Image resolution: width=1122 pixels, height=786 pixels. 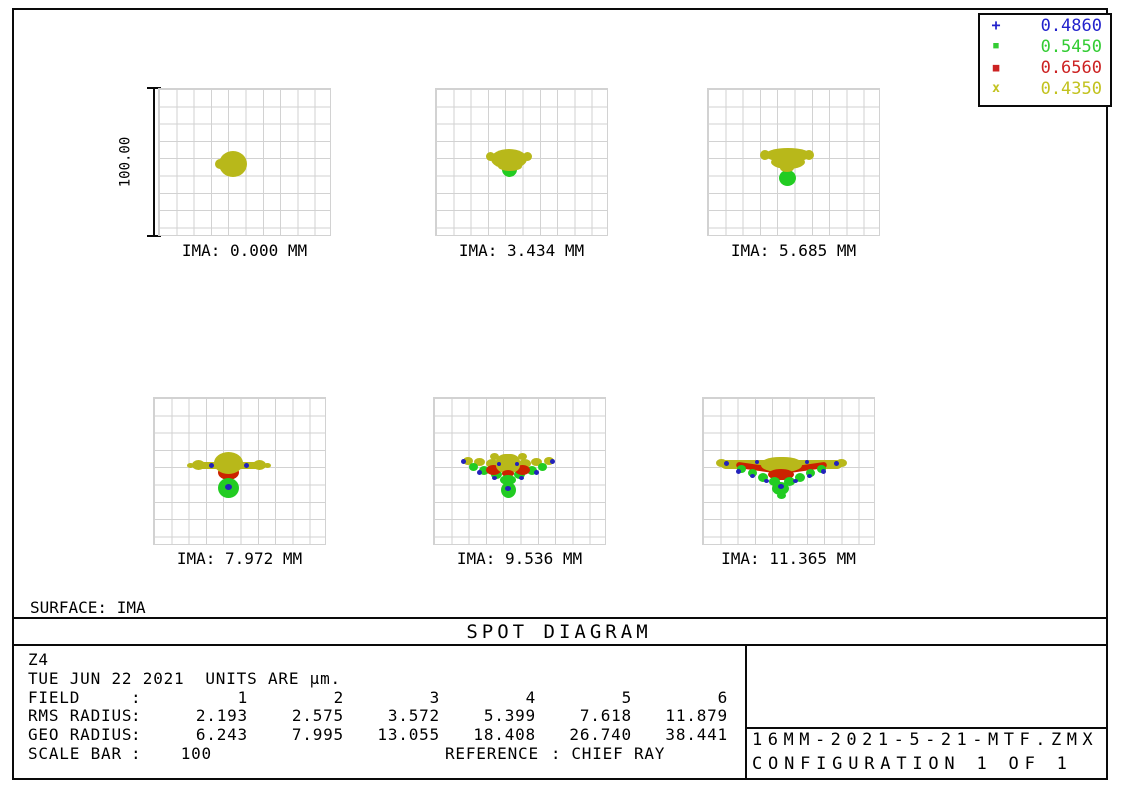 I want to click on legend-row: + 0.4860, so click(x=1045, y=25).